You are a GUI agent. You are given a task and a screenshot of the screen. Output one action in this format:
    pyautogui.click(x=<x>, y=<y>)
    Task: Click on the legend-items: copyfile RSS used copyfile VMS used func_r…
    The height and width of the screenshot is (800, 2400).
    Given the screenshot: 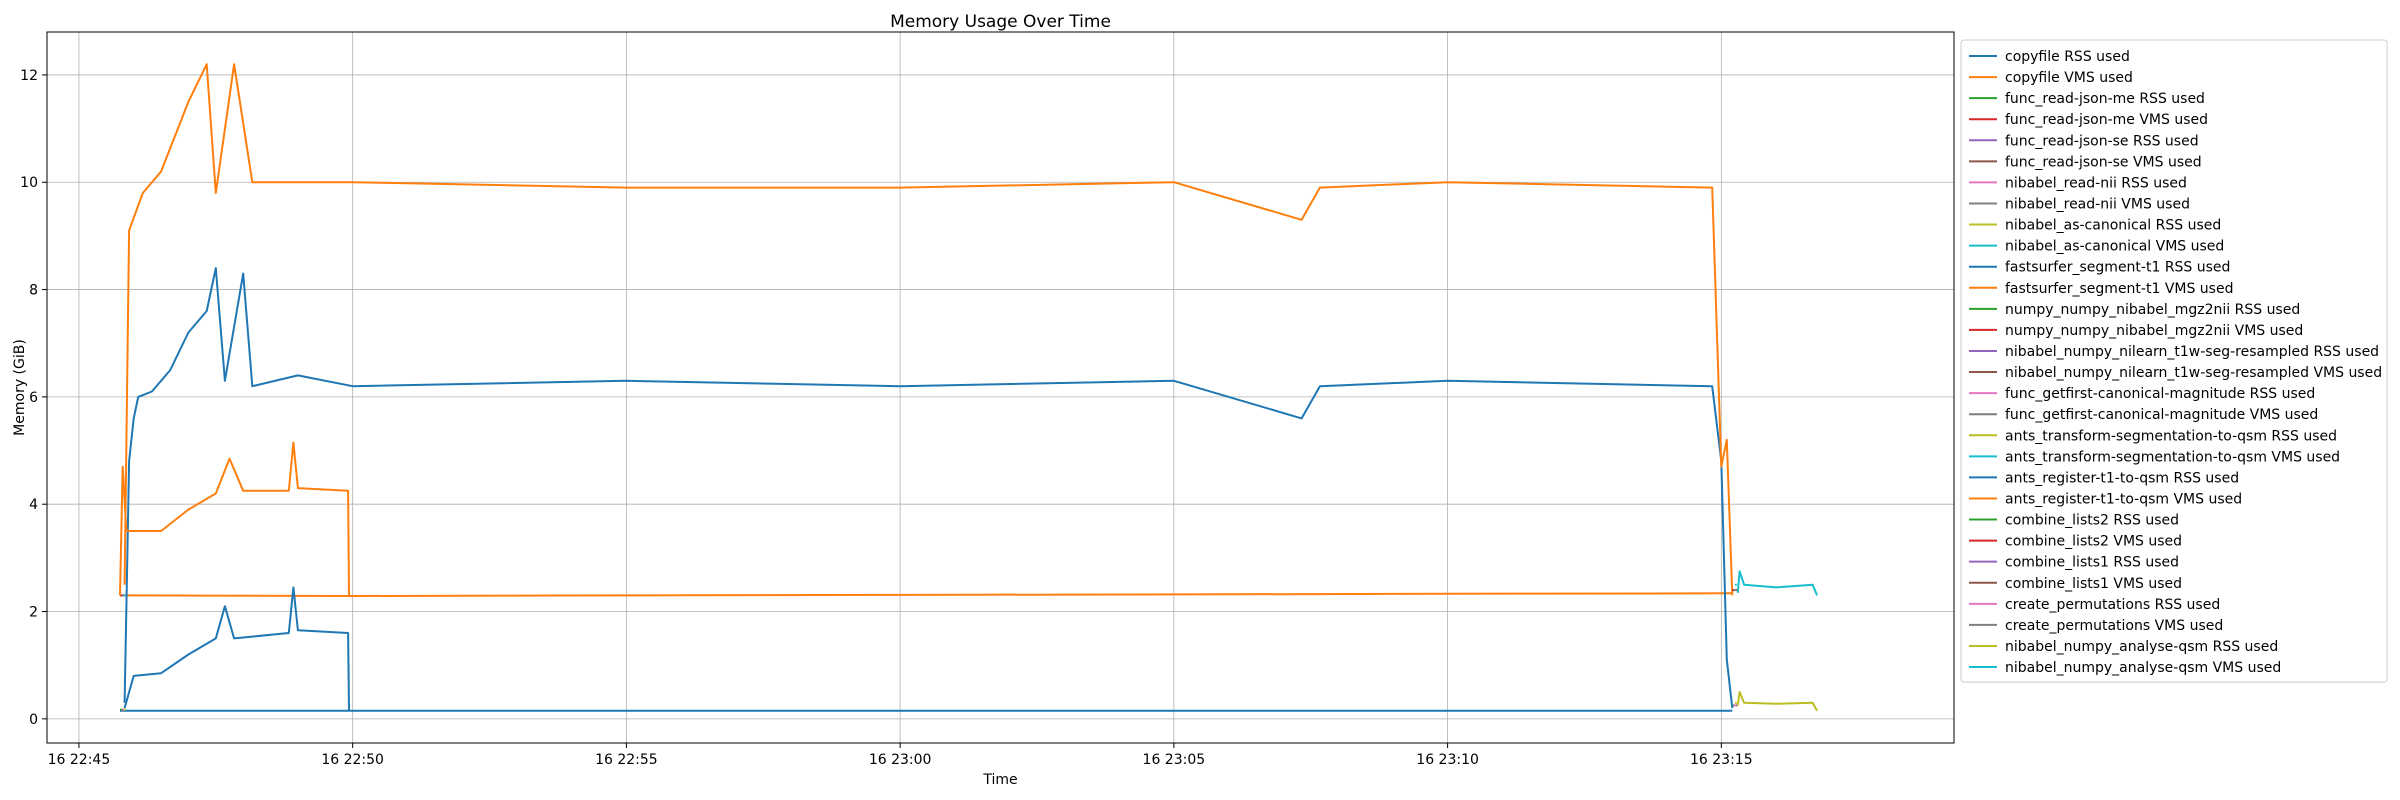 What is the action you would take?
    pyautogui.click(x=2175, y=362)
    